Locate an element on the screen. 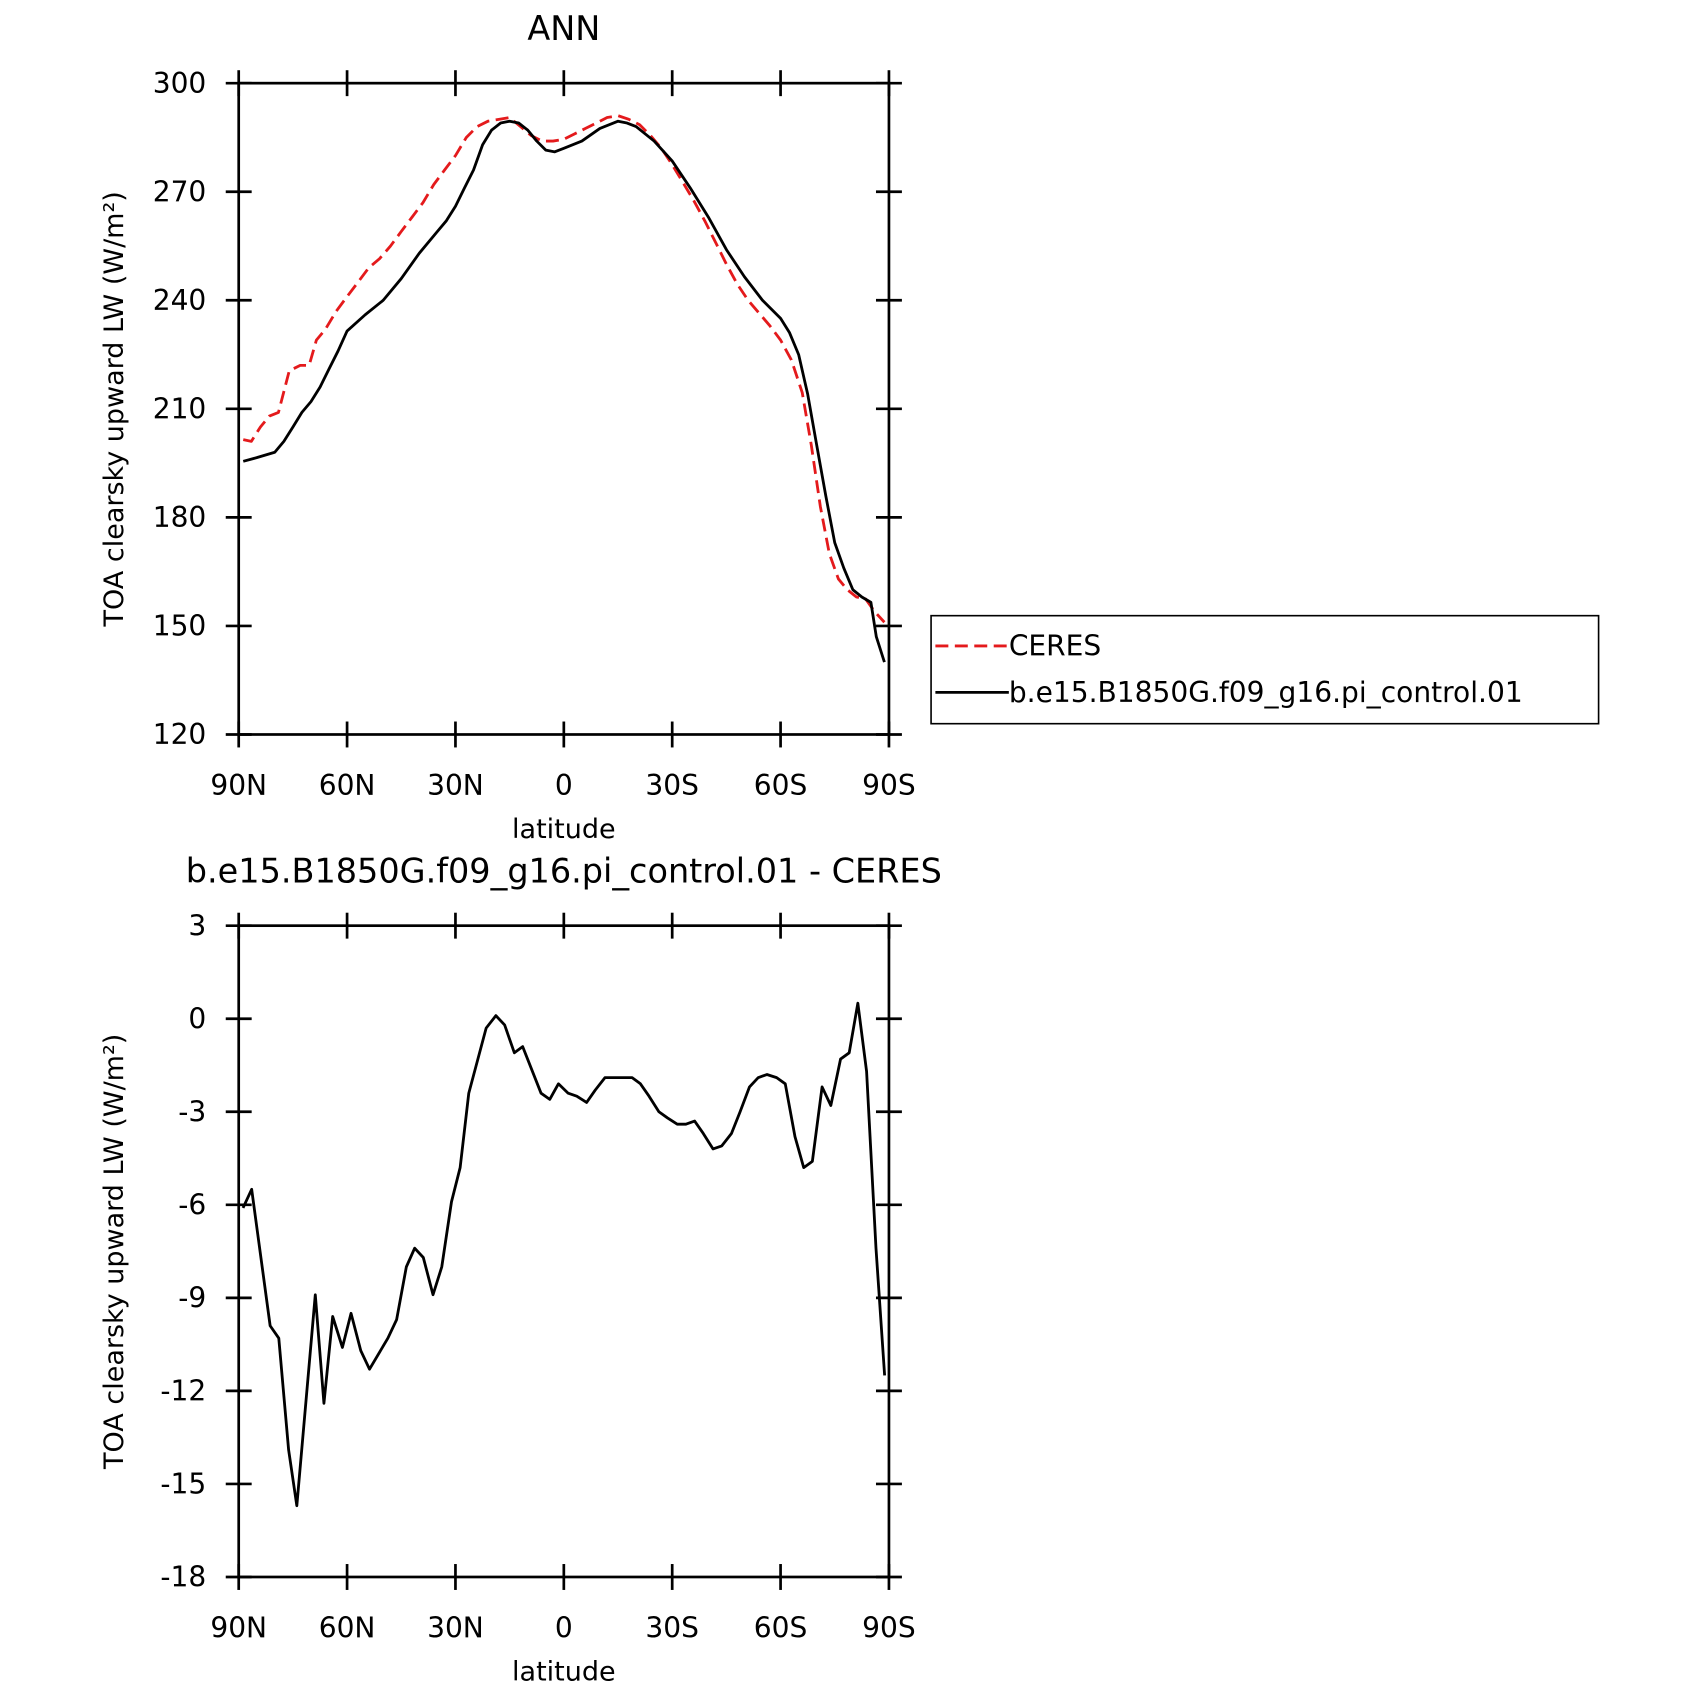 The width and height of the screenshot is (1685, 1685). y-tick-label: 0 is located at coordinates (197, 1018).